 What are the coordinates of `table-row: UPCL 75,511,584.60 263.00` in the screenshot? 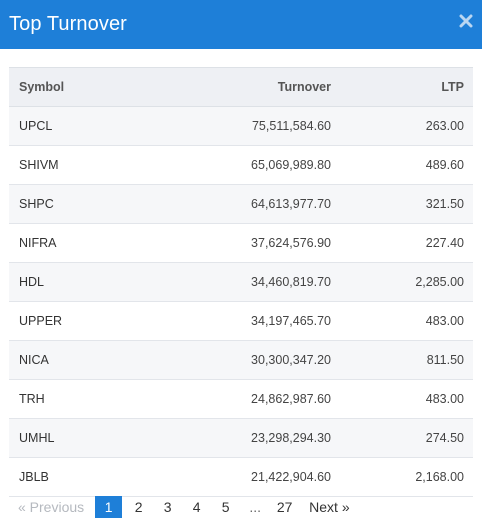 It's located at (241, 126).